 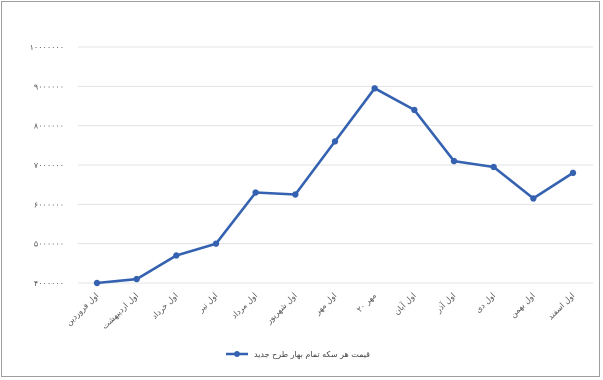 What do you see at coordinates (165, 306) in the screenshot?
I see `x-tick-label: اول خرداد` at bounding box center [165, 306].